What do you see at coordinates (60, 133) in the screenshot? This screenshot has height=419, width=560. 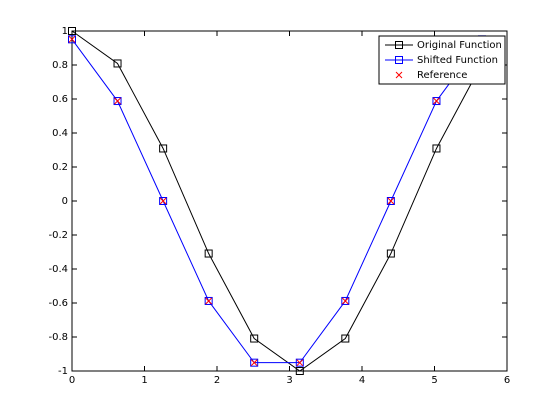 I see `y-tick-label: 0.4` at bounding box center [60, 133].